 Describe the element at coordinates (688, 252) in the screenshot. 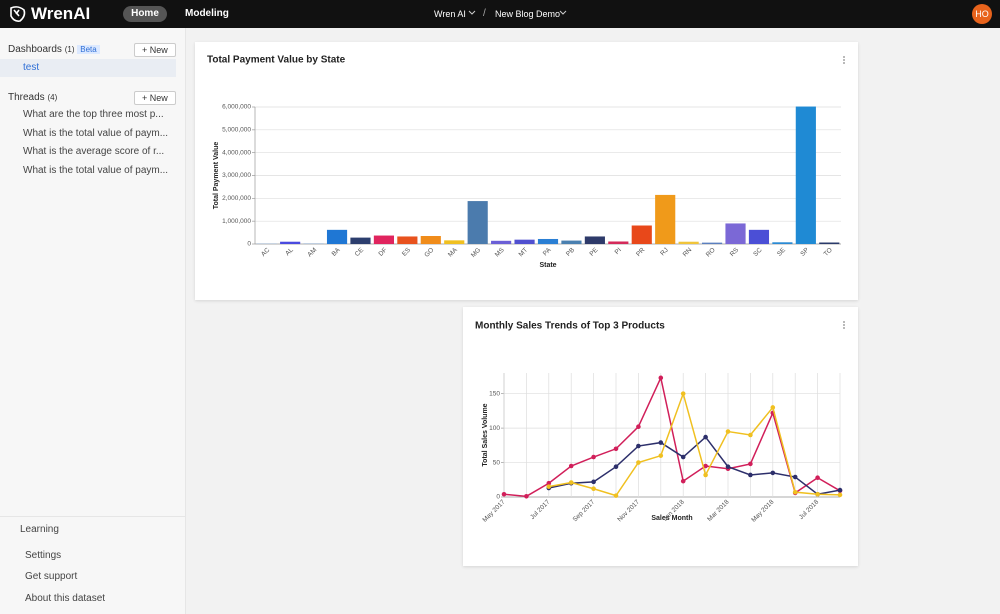

I see `x-tick-label: RN` at that location.